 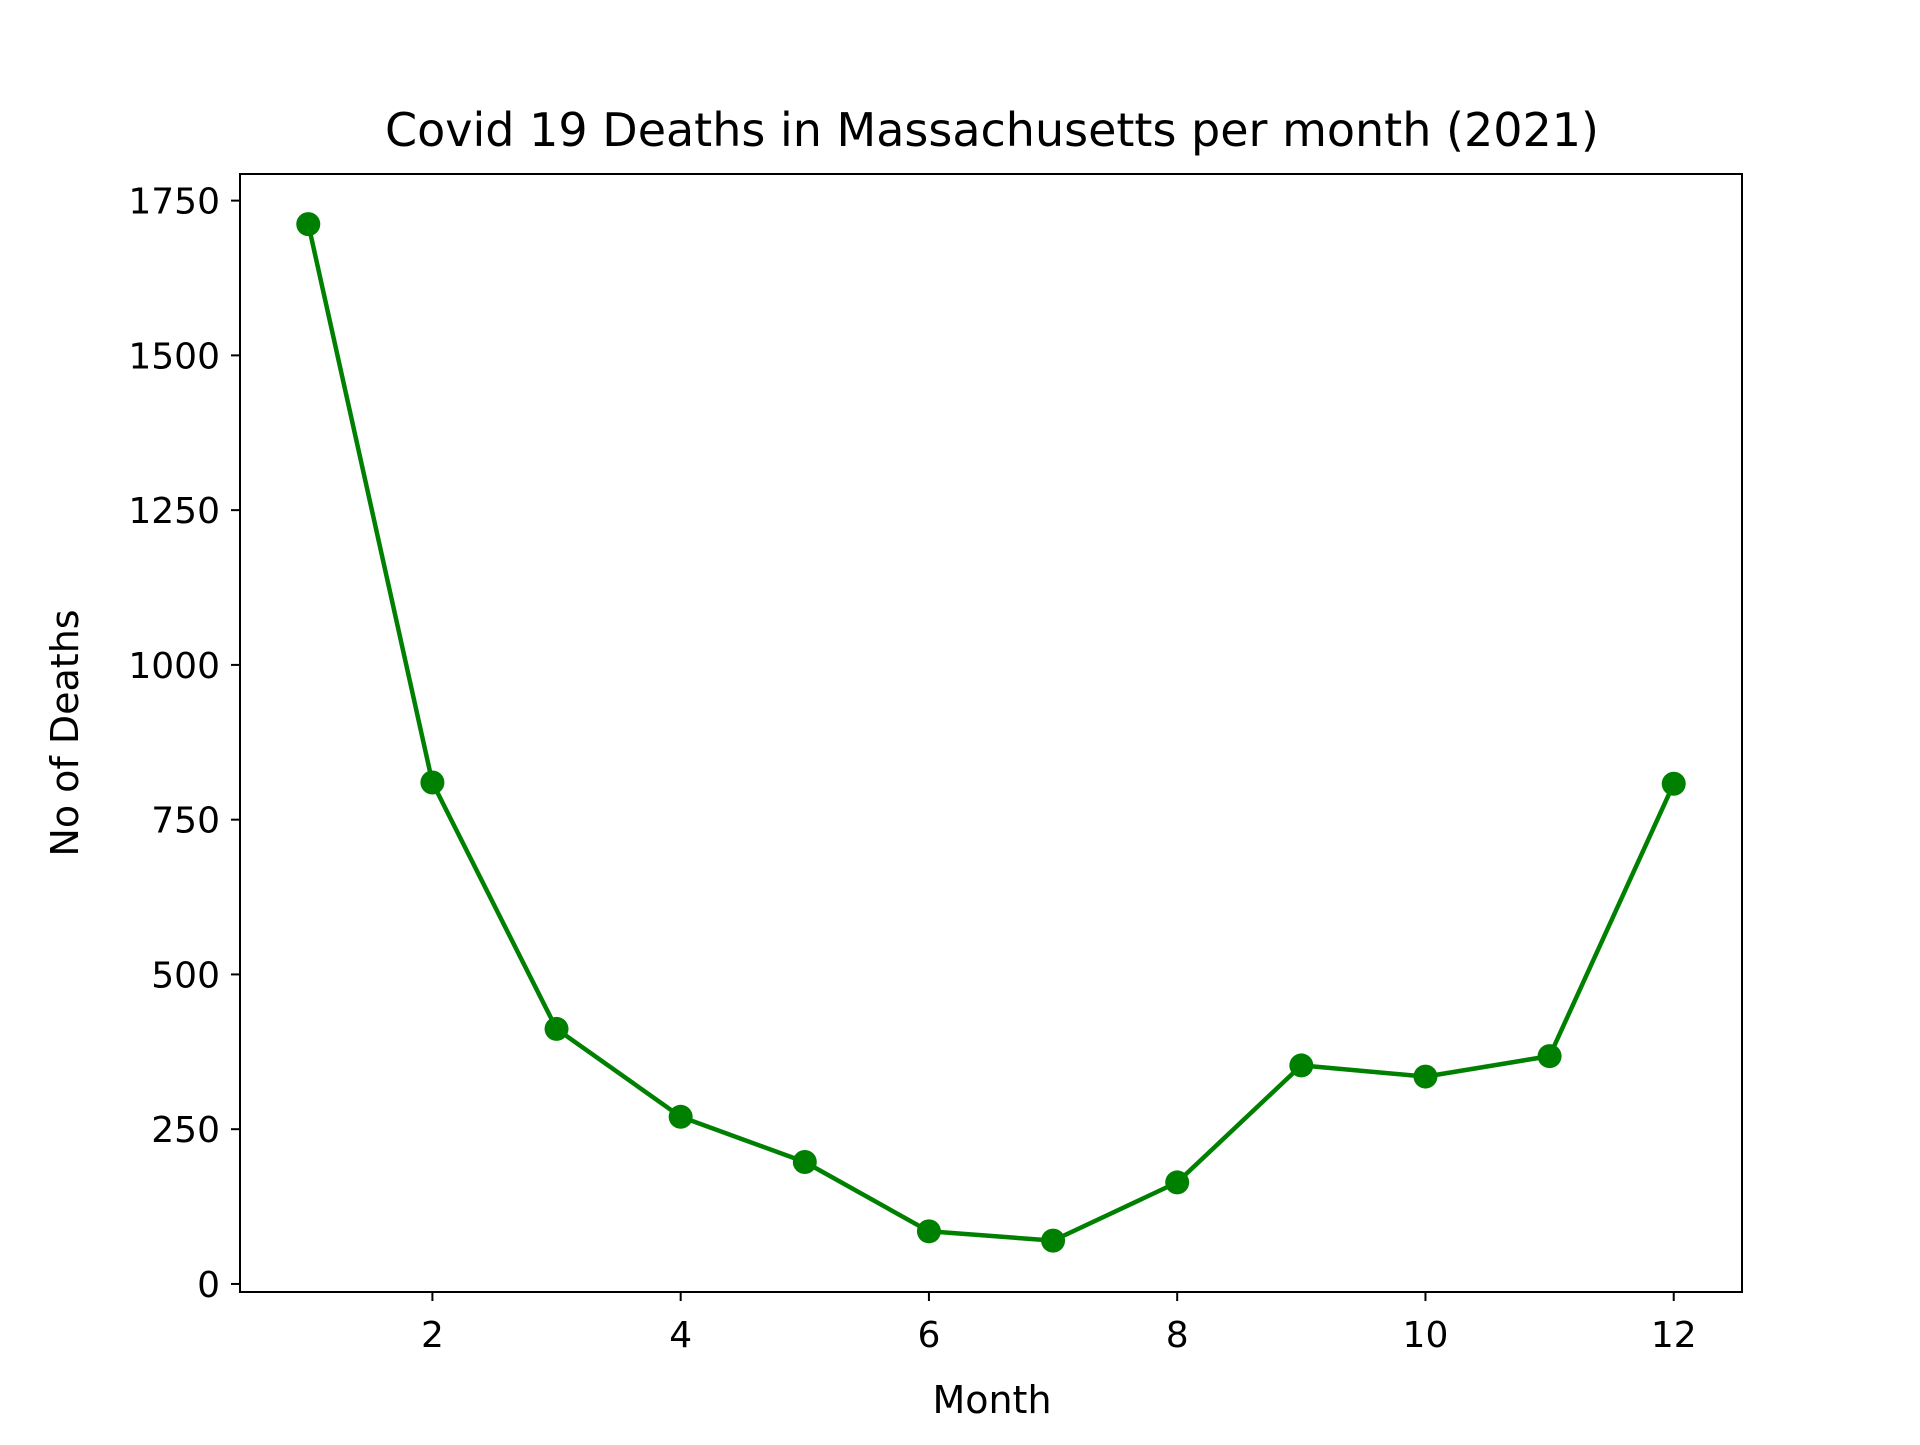 What do you see at coordinates (1426, 1335) in the screenshot?
I see `x-tick-label: 10` at bounding box center [1426, 1335].